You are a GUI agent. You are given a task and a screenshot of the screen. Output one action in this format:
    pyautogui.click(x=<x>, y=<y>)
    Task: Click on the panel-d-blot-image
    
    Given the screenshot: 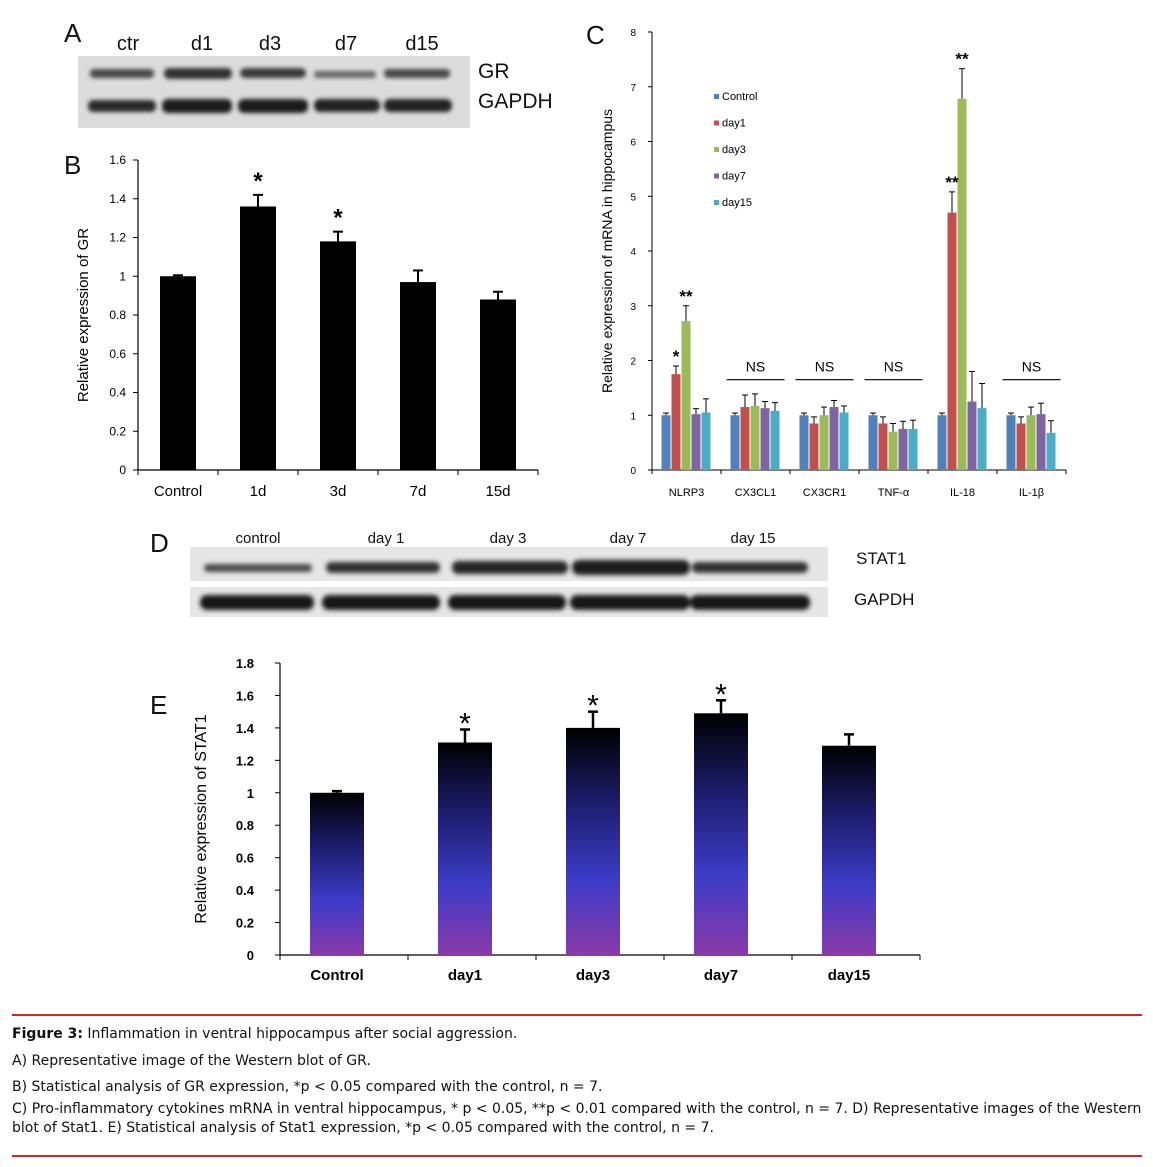 What is the action you would take?
    pyautogui.click(x=509, y=582)
    